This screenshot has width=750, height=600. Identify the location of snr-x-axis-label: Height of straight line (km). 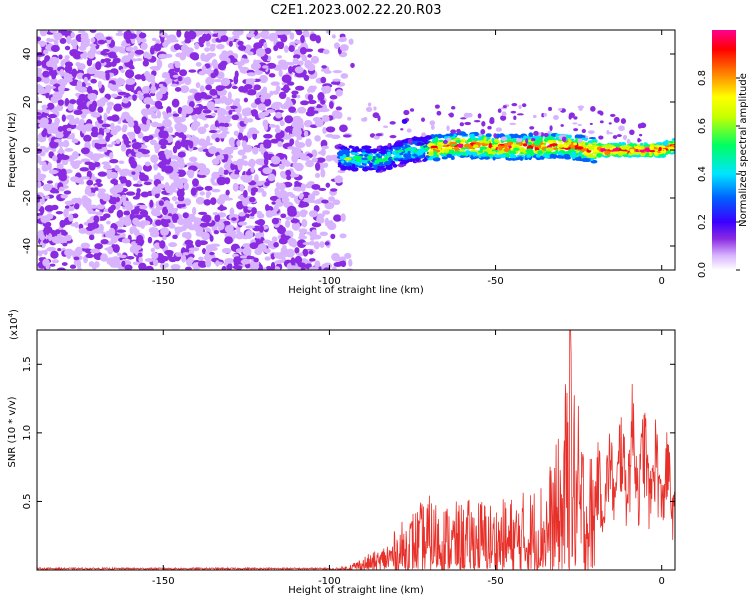
(356, 590).